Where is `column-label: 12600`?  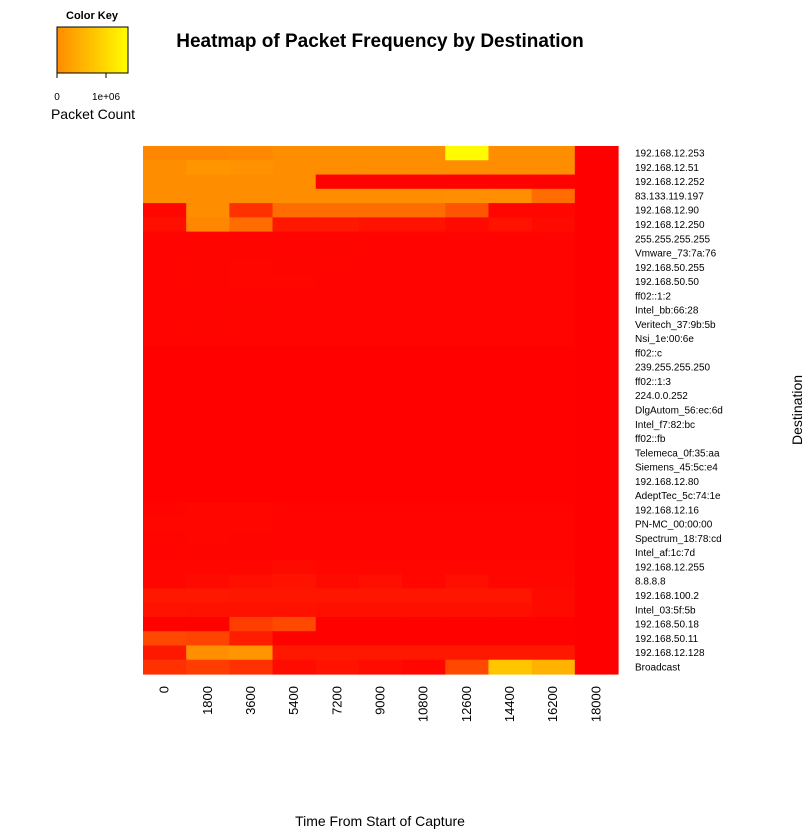
column-label: 12600 is located at coordinates (466, 704).